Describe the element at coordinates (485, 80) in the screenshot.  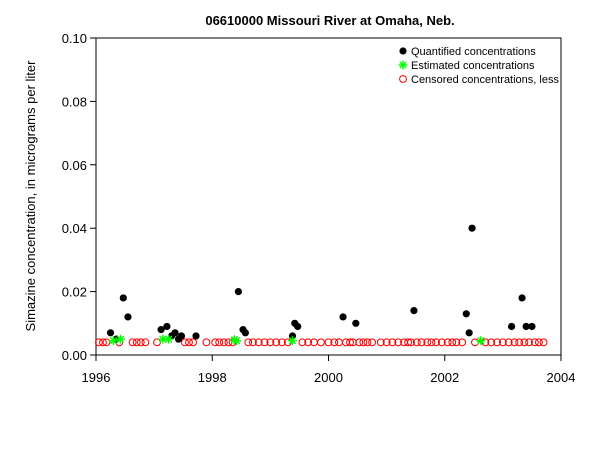
I see `legend-entry: Censored concentrations, less` at that location.